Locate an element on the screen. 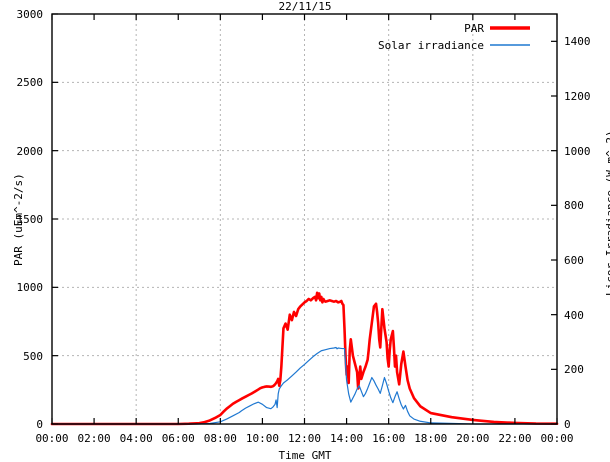 This screenshot has width=610, height=462. xtick-label: 06:00 is located at coordinates (178, 438).